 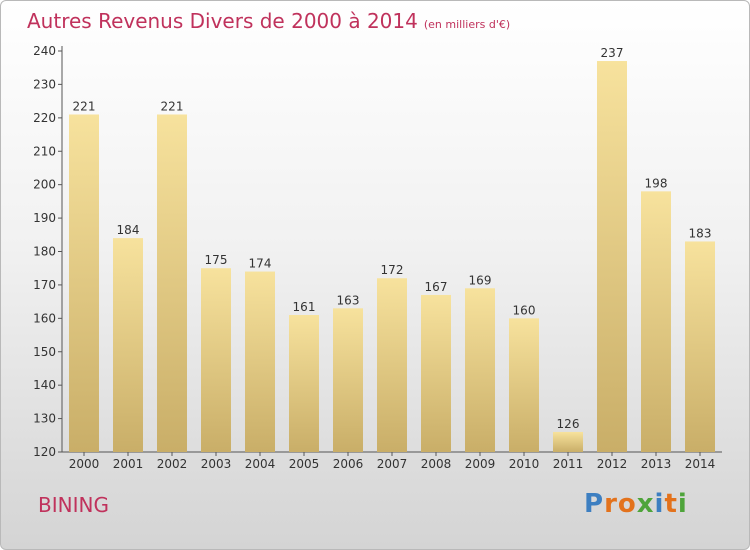 What do you see at coordinates (44, 352) in the screenshot?
I see `y-tick-label: 150` at bounding box center [44, 352].